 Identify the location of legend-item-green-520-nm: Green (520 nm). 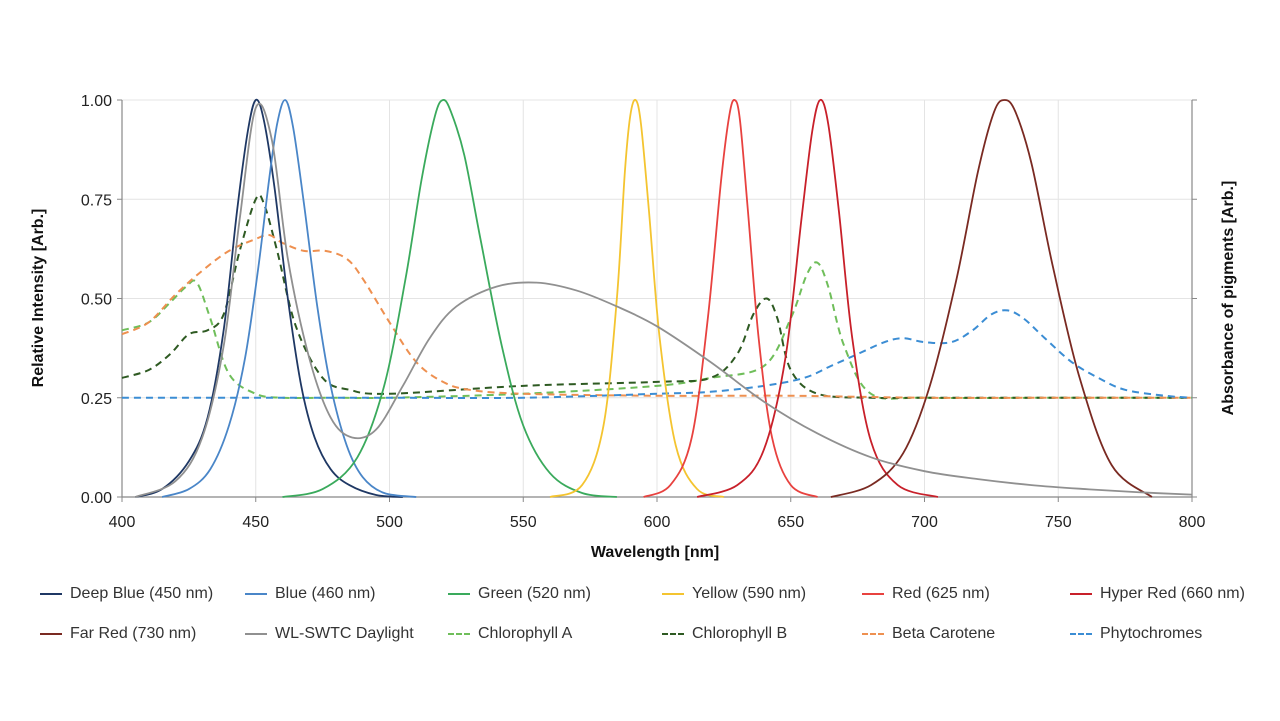
(519, 594).